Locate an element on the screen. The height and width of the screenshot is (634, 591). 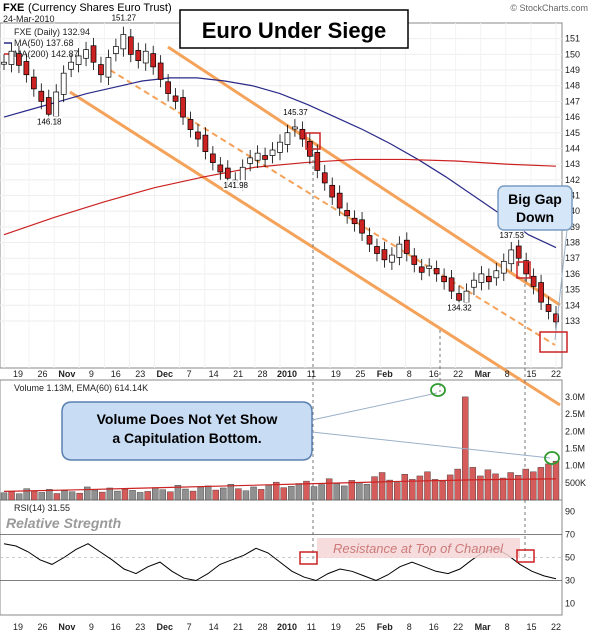
price-tick-label: 142 is located at coordinates (572, 180).